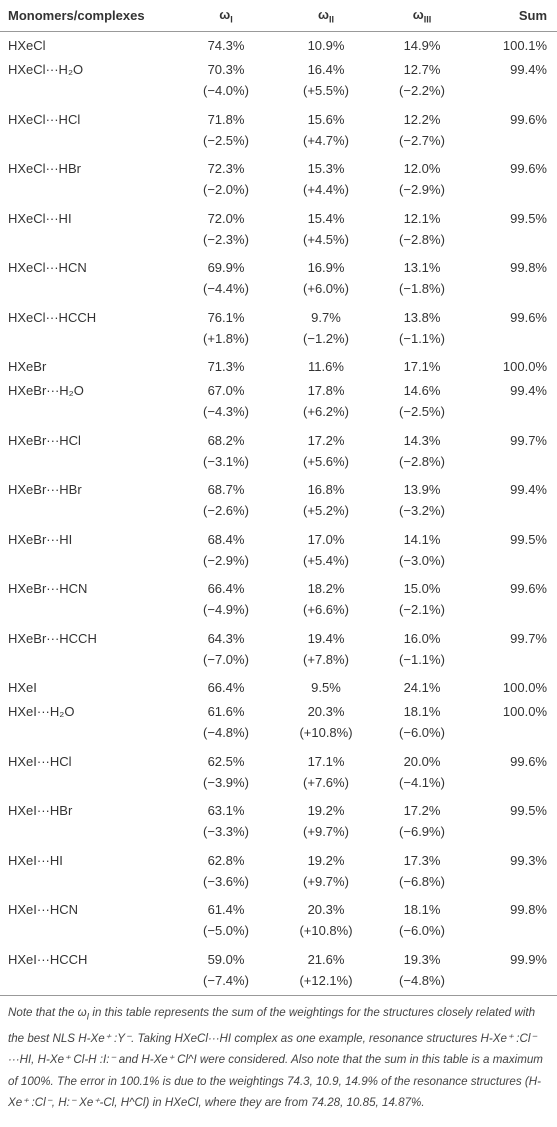  Describe the element at coordinates (326, 131) in the screenshot. I see `value-cell: 15.6% (+4.7%)` at that location.